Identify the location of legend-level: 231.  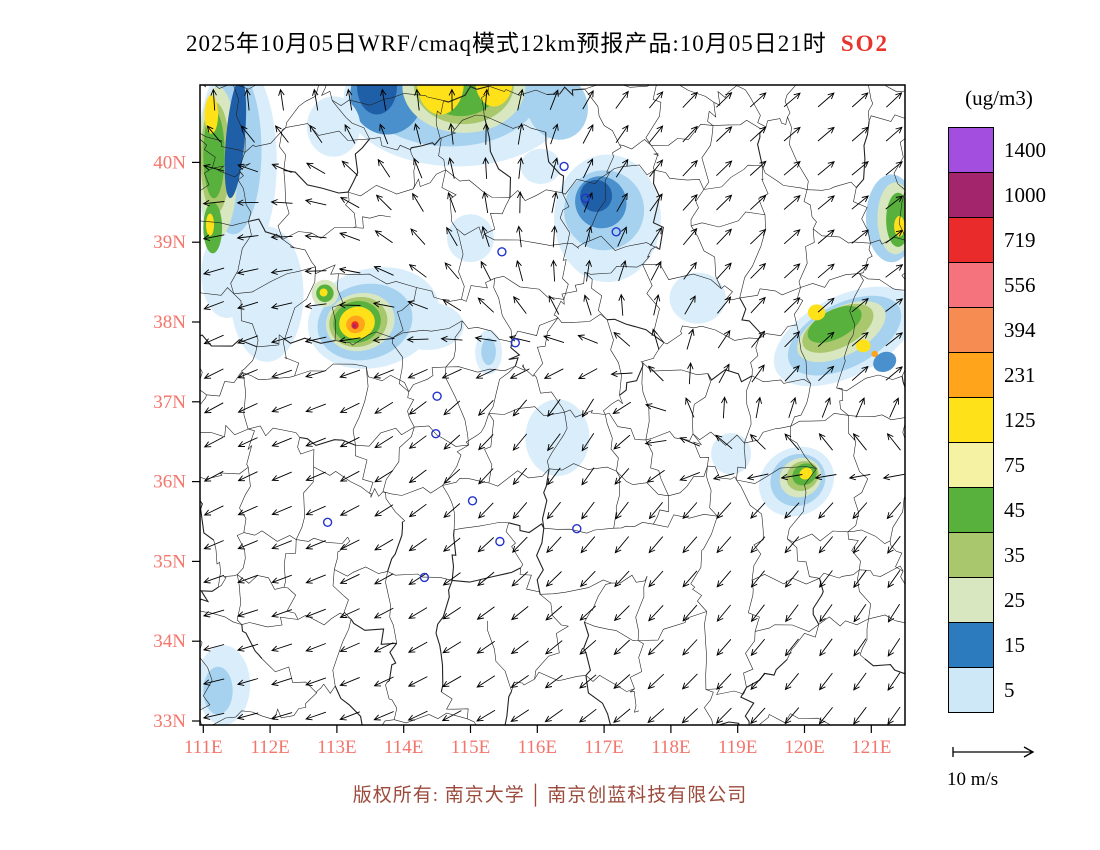
(997, 375).